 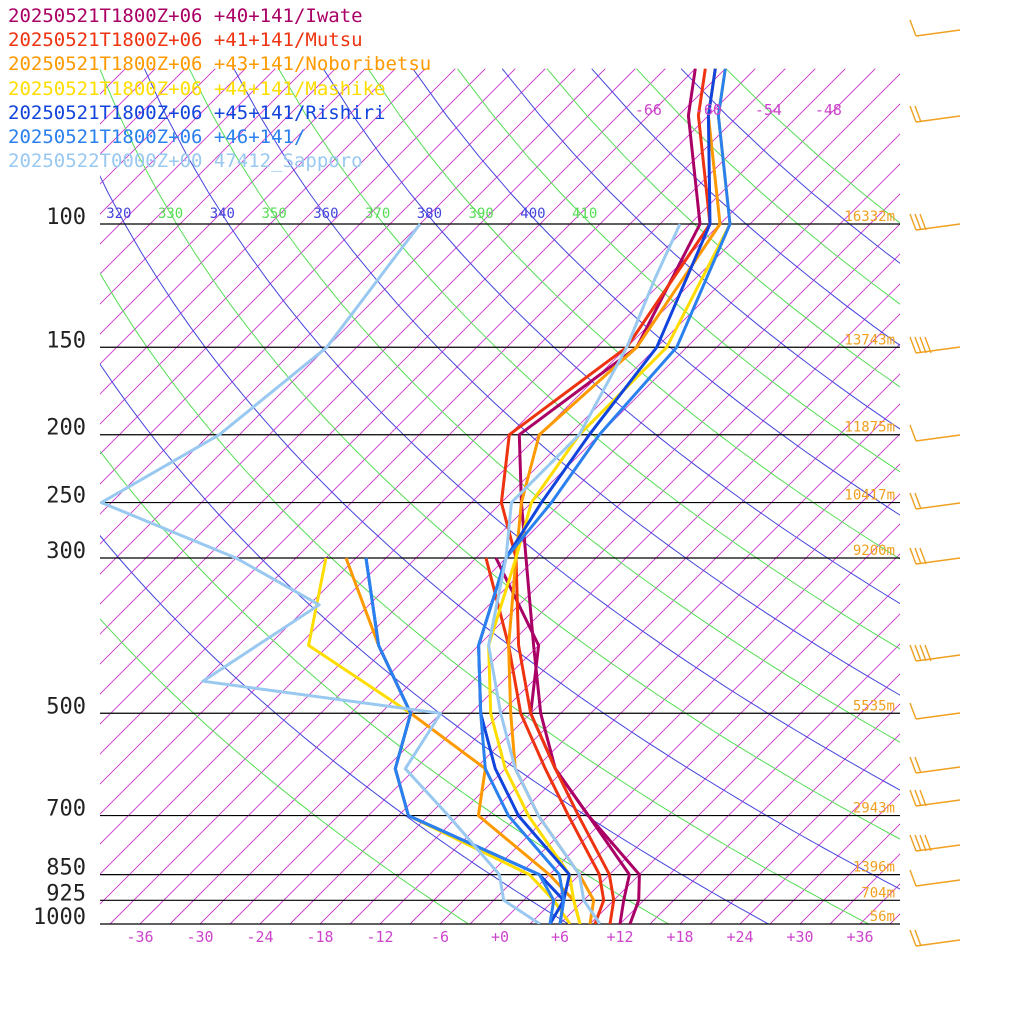 I want to click on x-tick-label: +12, so click(x=619, y=937).